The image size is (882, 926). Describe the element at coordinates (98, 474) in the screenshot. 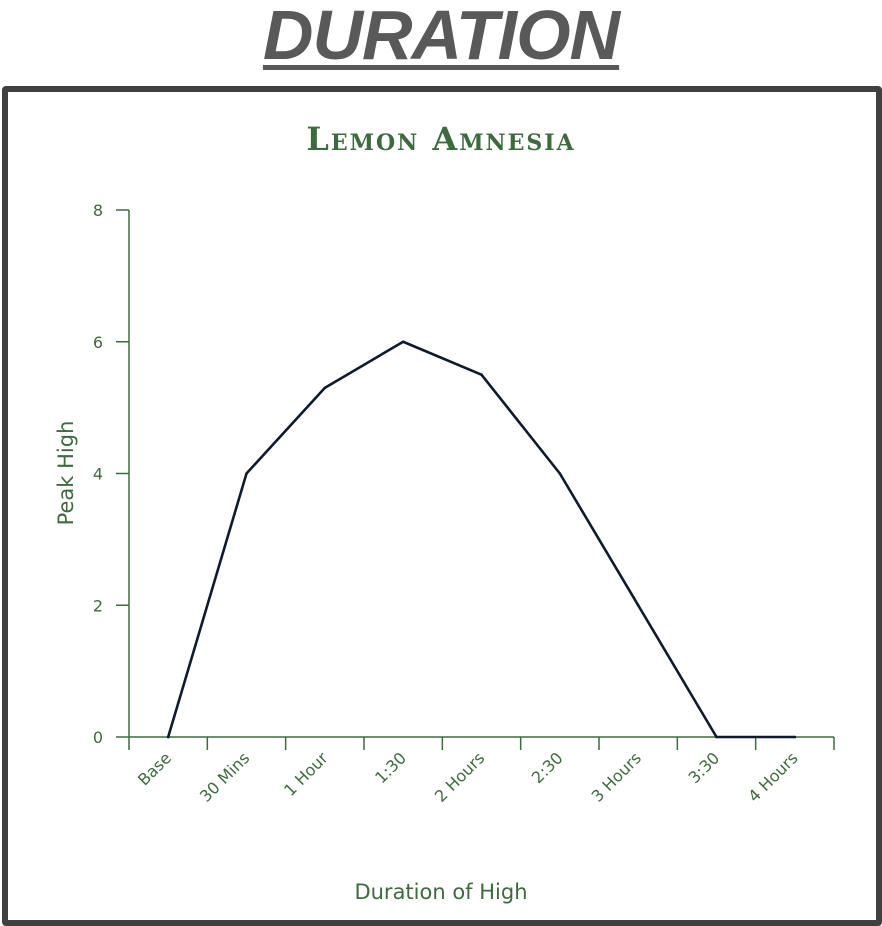

I see `y-tick-label: 4` at that location.